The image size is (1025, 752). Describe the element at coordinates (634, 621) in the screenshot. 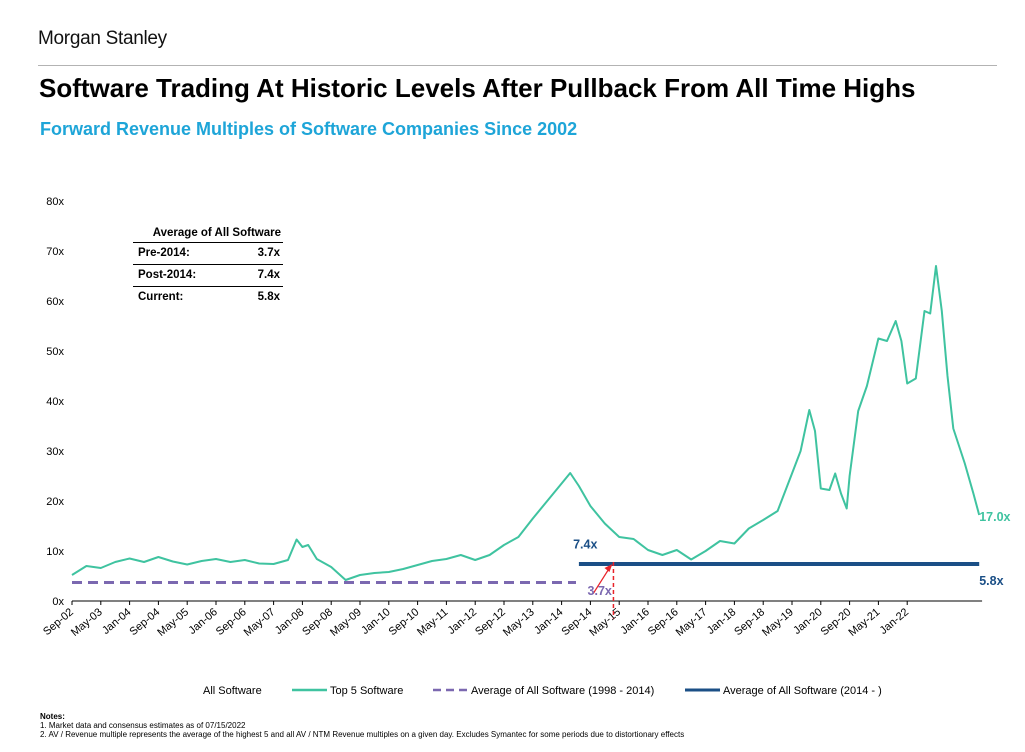

I see `x-tick-label: Jan-16` at that location.